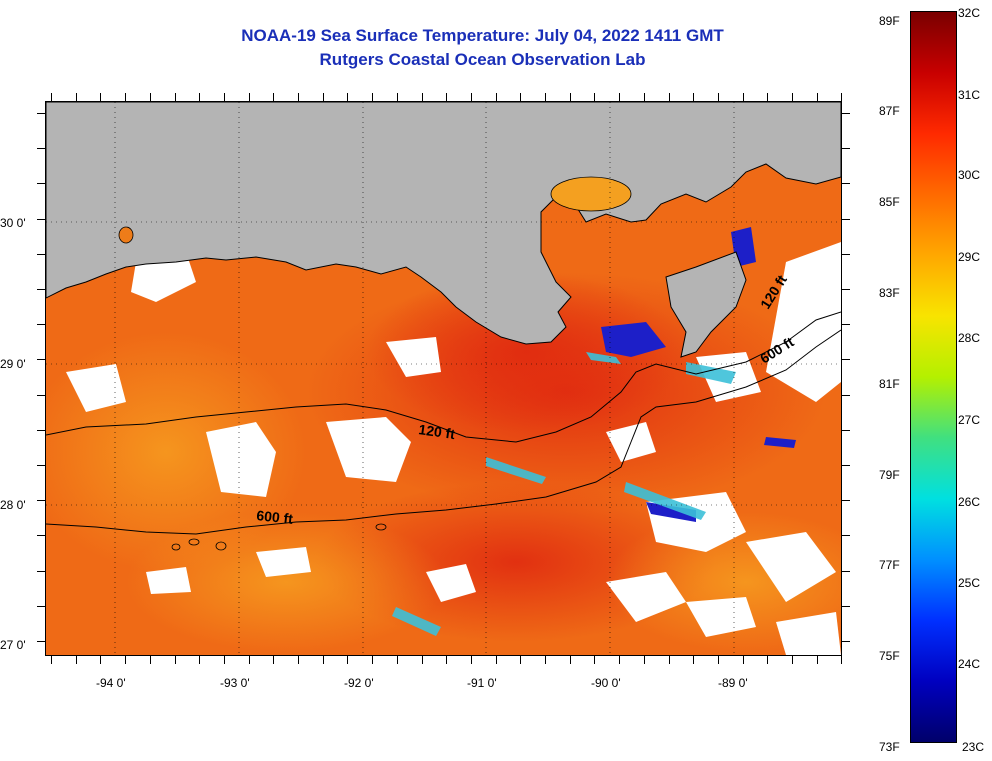  What do you see at coordinates (969, 95) in the screenshot?
I see `colorbar-label-c: 31C` at bounding box center [969, 95].